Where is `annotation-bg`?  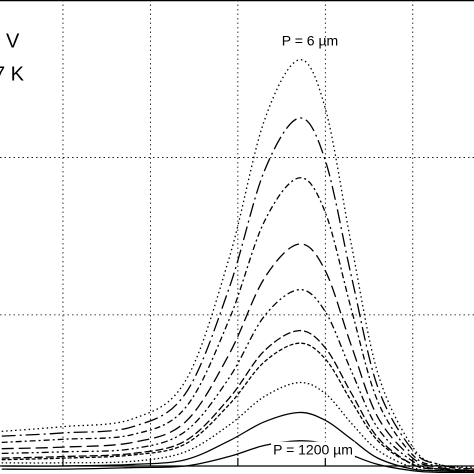
annotation-bg is located at coordinates (313, 449).